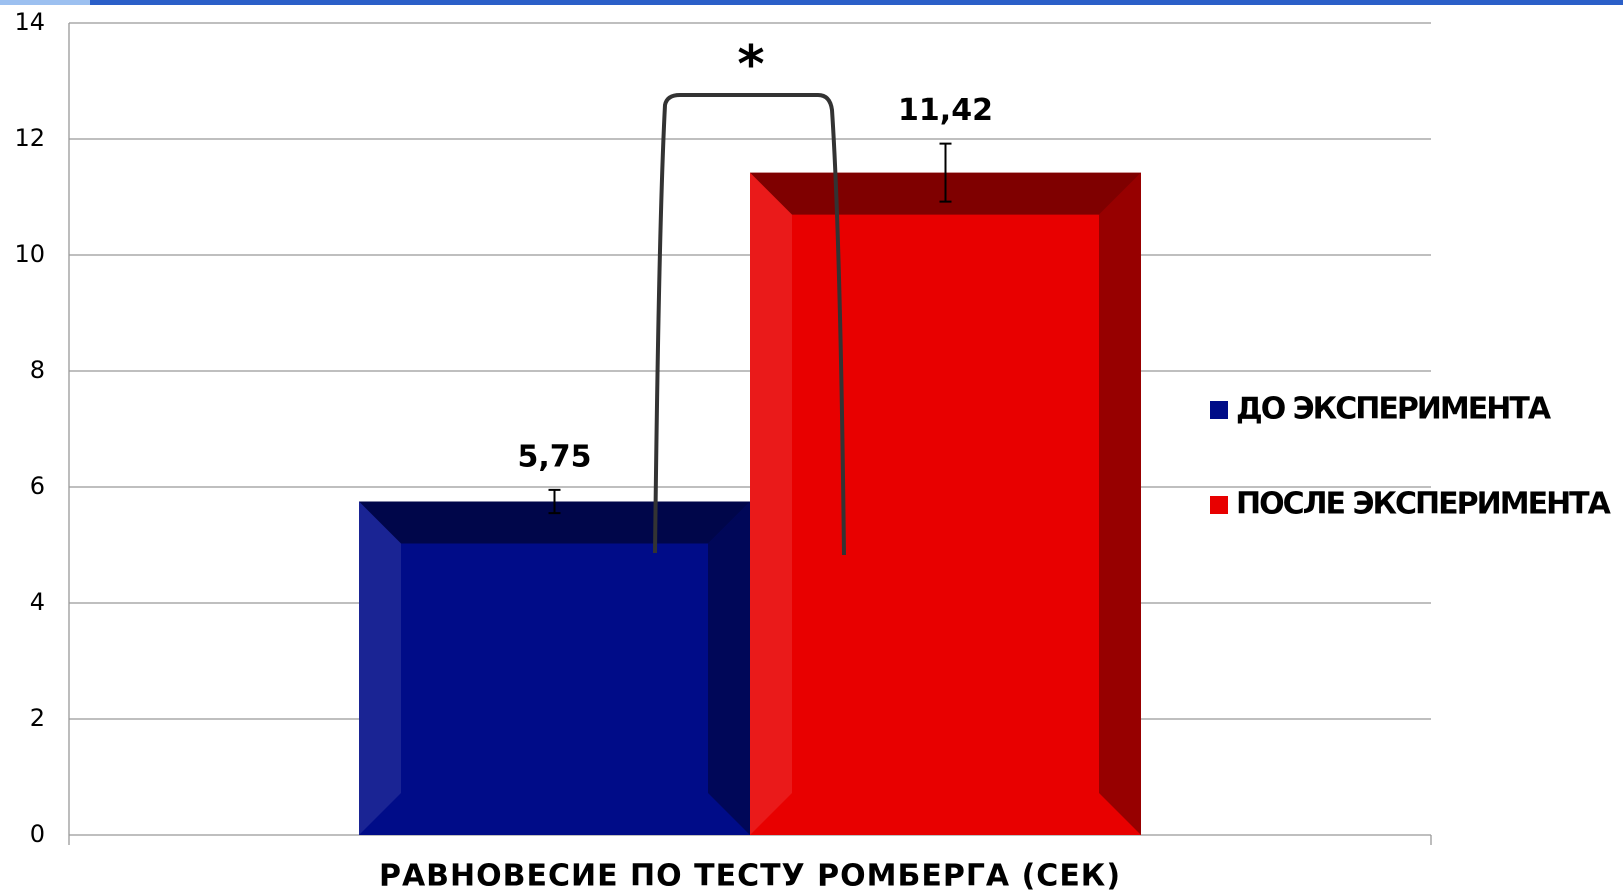 This screenshot has height=891, width=1623. Describe the element at coordinates (554, 668) in the screenshot. I see `bar` at that location.